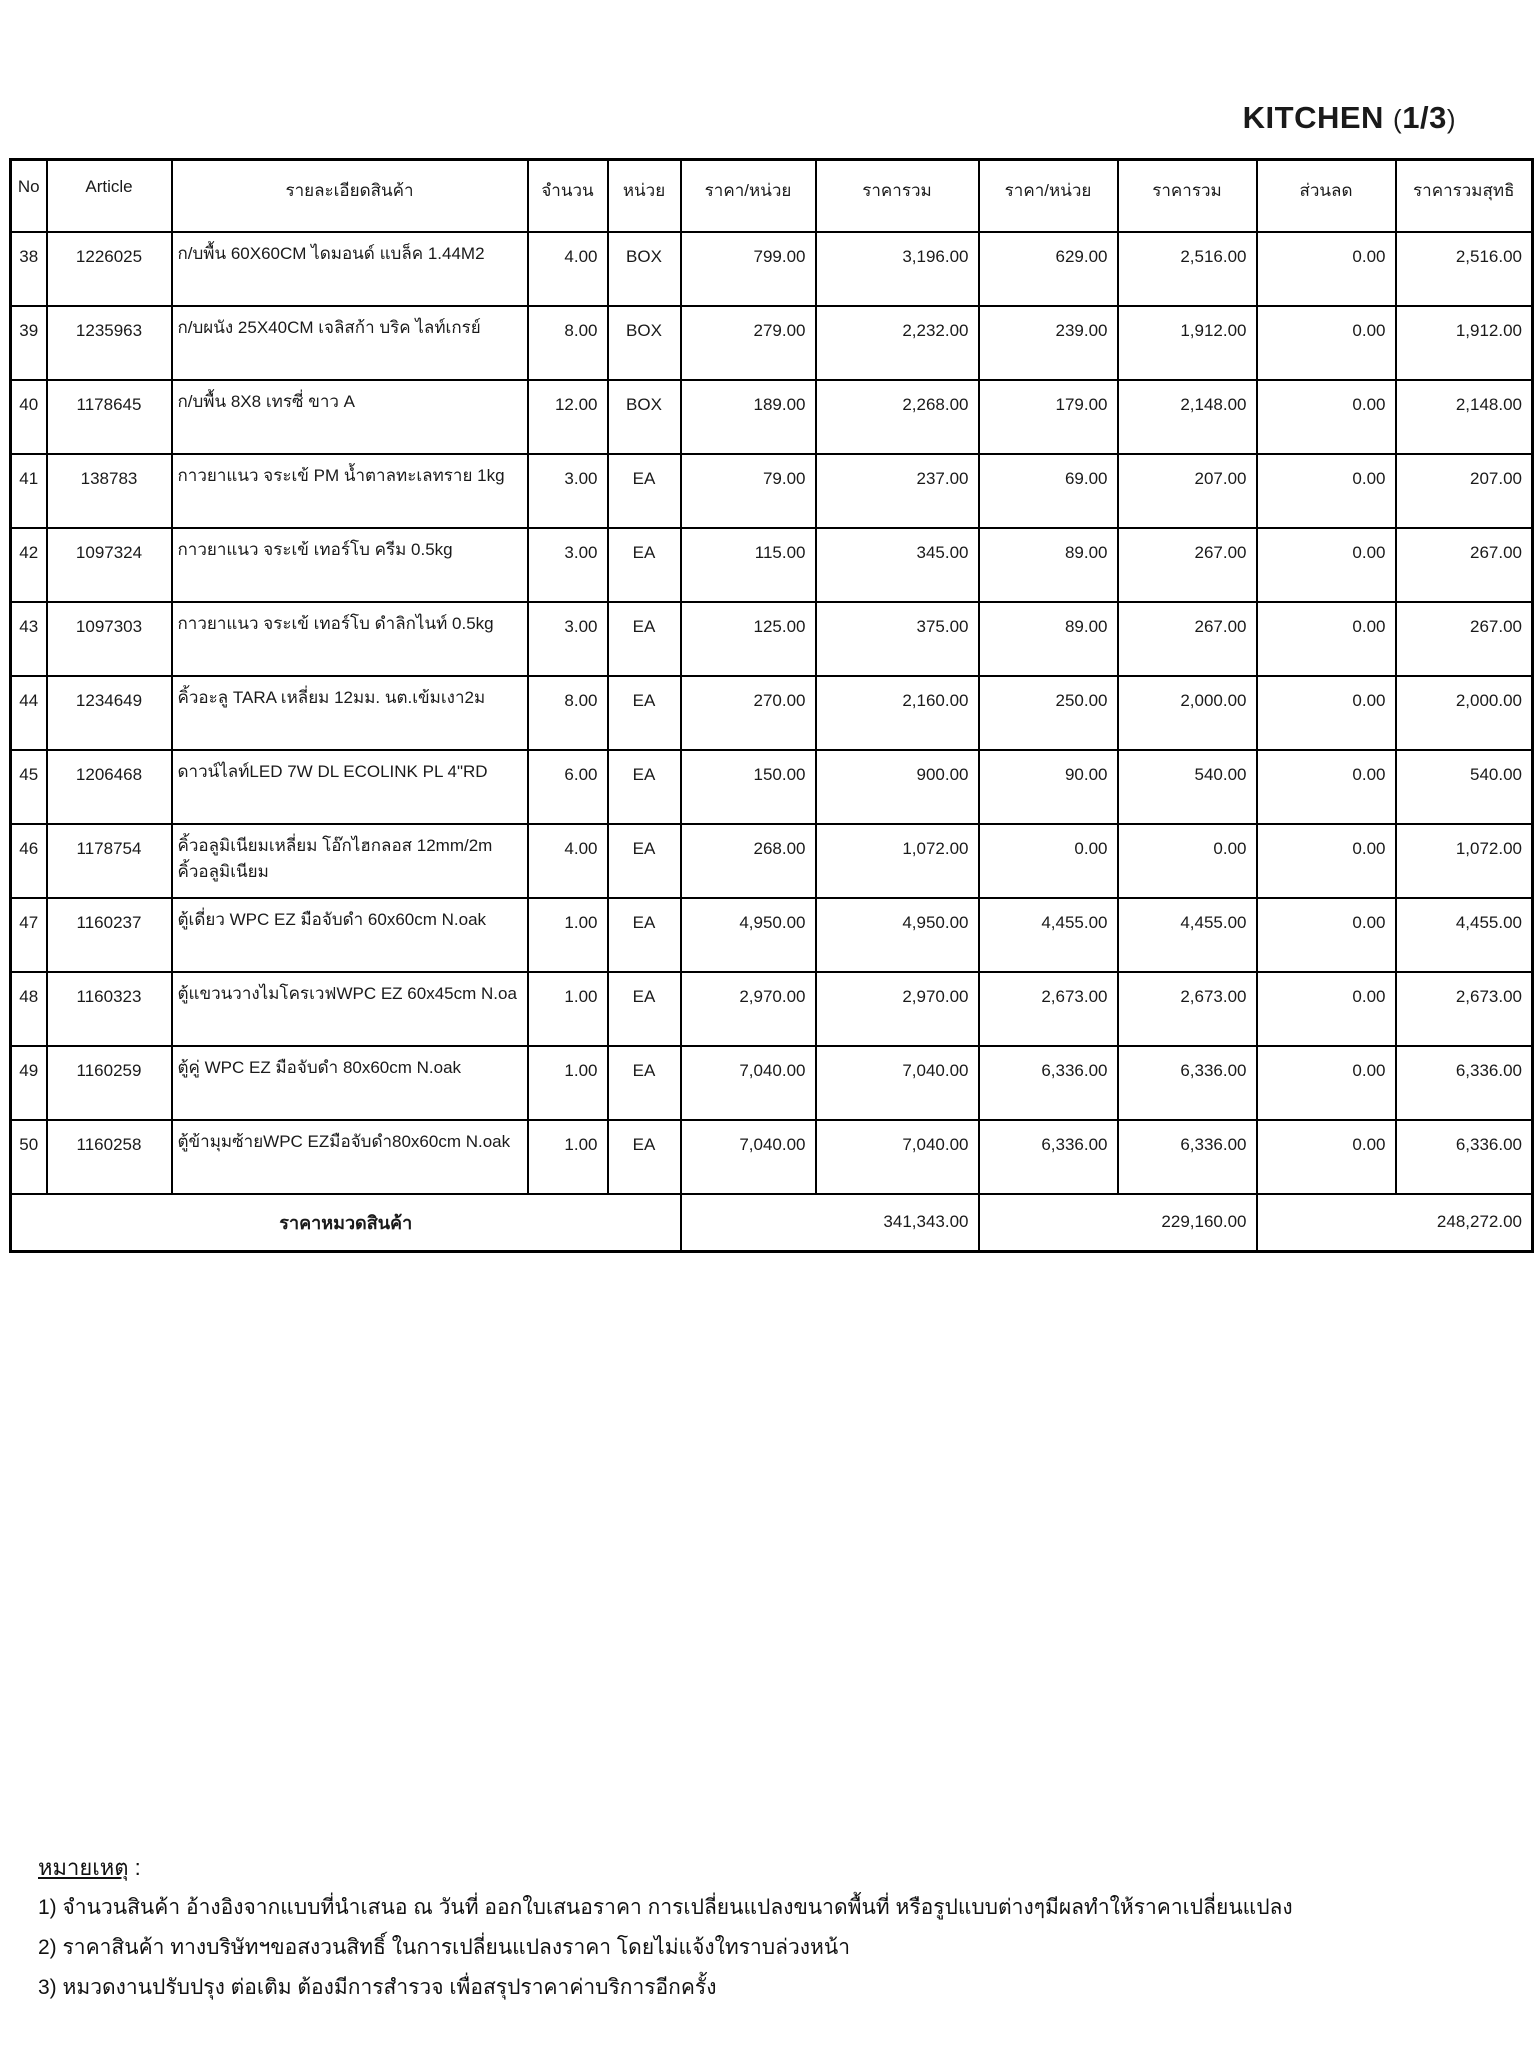  Describe the element at coordinates (349, 564) in the screenshot. I see `cell-description: กาวยาแนว จระเข้ เทอร์โบ ครีม 0.5kg` at that location.